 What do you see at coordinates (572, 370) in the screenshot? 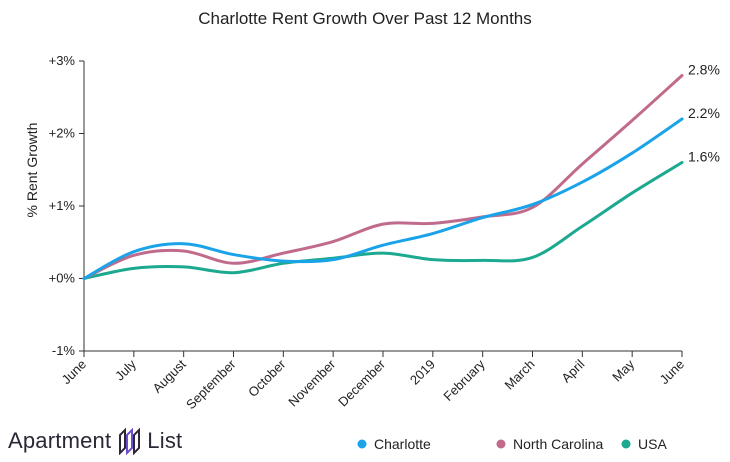
I see `x-tick-label: April` at bounding box center [572, 370].